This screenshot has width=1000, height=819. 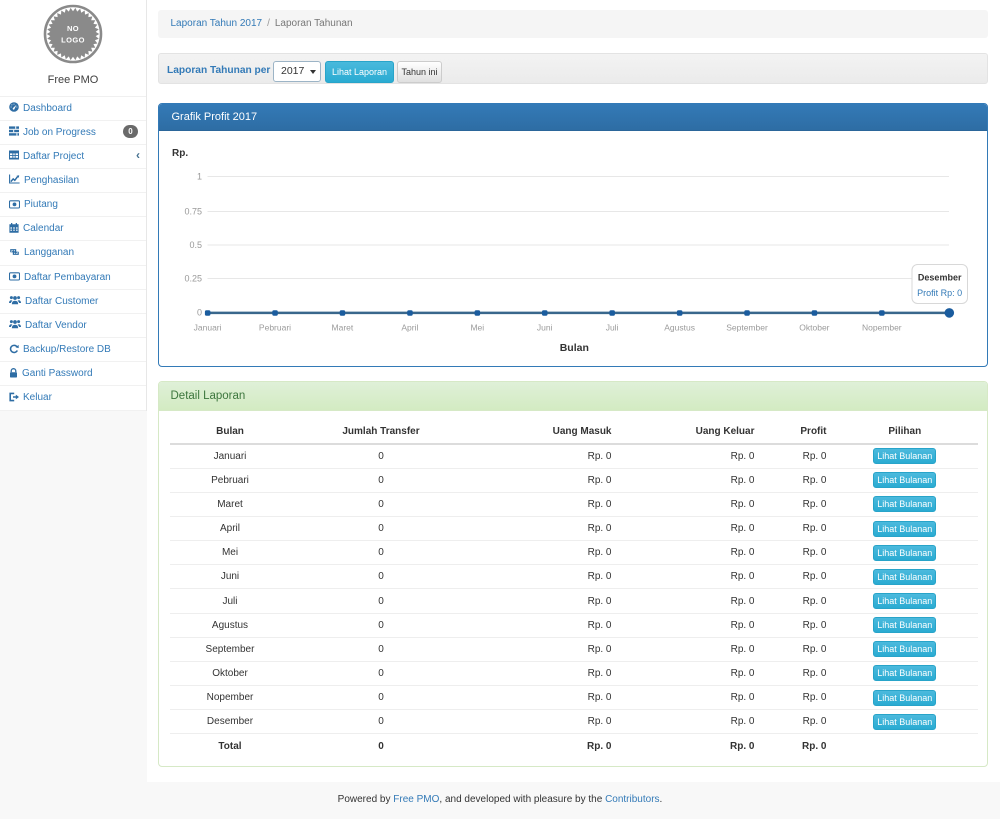 What do you see at coordinates (208, 327) in the screenshot?
I see `svg-text: Januari` at bounding box center [208, 327].